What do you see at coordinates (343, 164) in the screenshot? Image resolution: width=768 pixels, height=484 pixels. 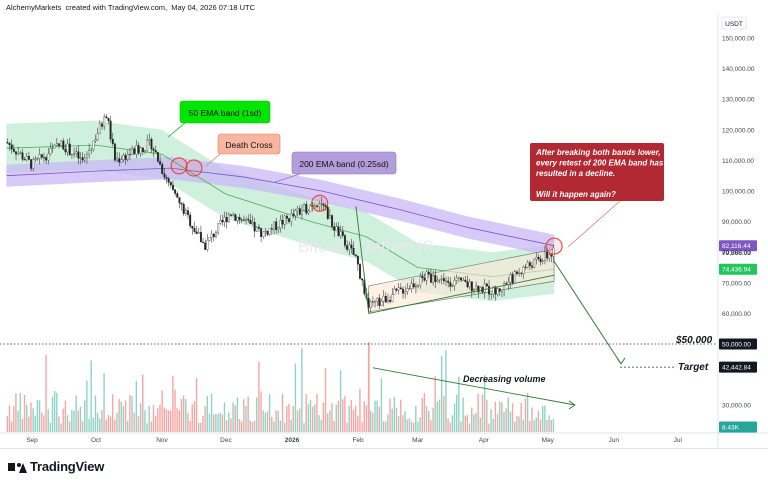 I see `ema200-callout-text: 200 EMA band (0.25sd)` at bounding box center [343, 164].